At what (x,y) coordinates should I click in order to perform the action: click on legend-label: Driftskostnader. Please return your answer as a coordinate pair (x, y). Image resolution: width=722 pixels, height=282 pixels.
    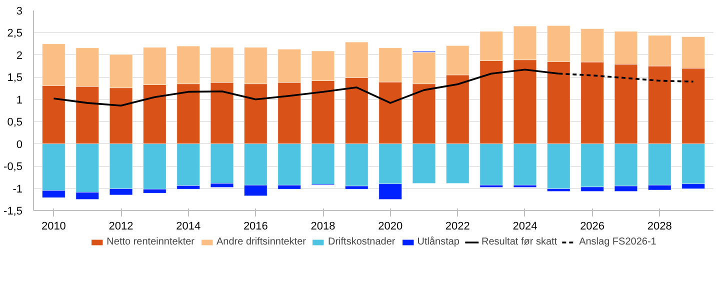
    Looking at the image, I should click on (362, 242).